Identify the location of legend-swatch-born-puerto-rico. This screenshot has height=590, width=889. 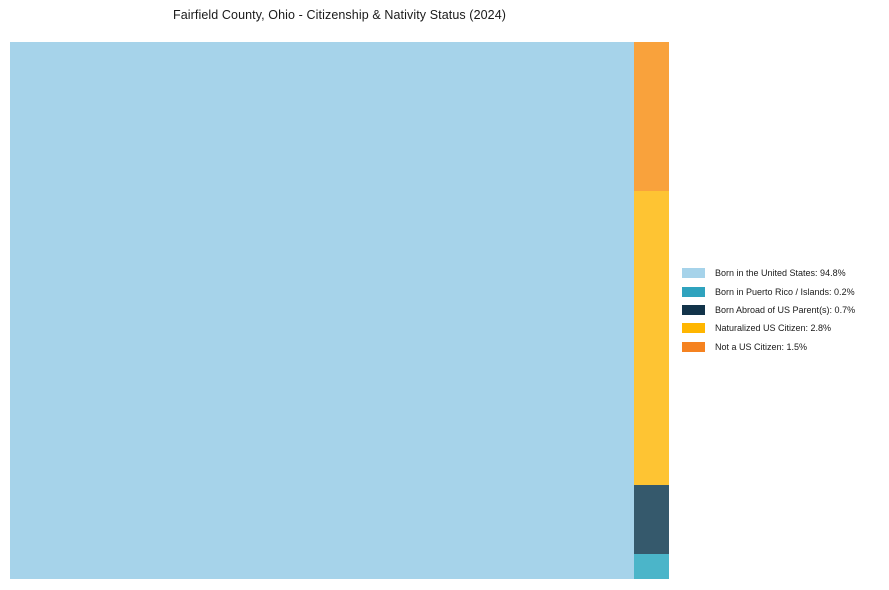
(693, 291).